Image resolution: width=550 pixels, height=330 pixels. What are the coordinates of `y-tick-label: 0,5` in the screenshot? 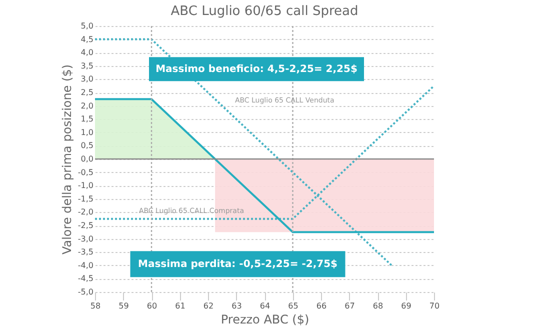 It's located at (87, 145).